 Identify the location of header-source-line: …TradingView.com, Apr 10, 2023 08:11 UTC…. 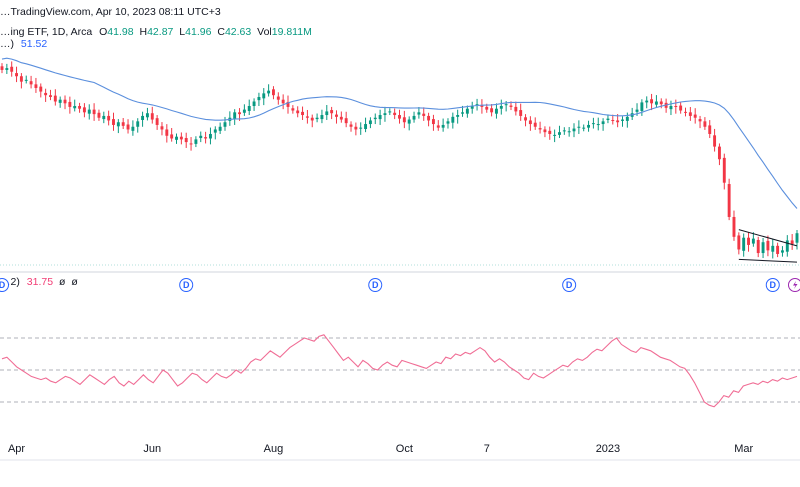
(110, 12).